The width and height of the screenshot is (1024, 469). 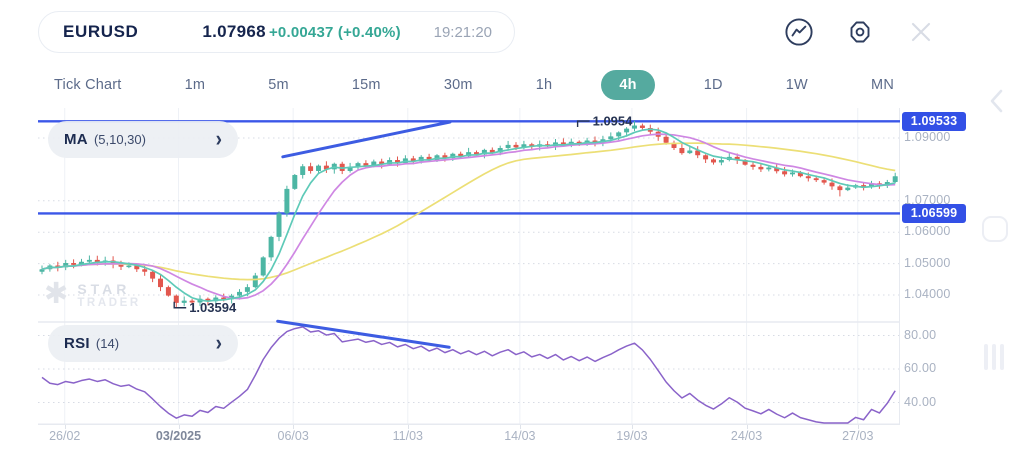 What do you see at coordinates (88, 85) in the screenshot?
I see `timeframe-tab-tick-chart: Tick Chart` at bounding box center [88, 85].